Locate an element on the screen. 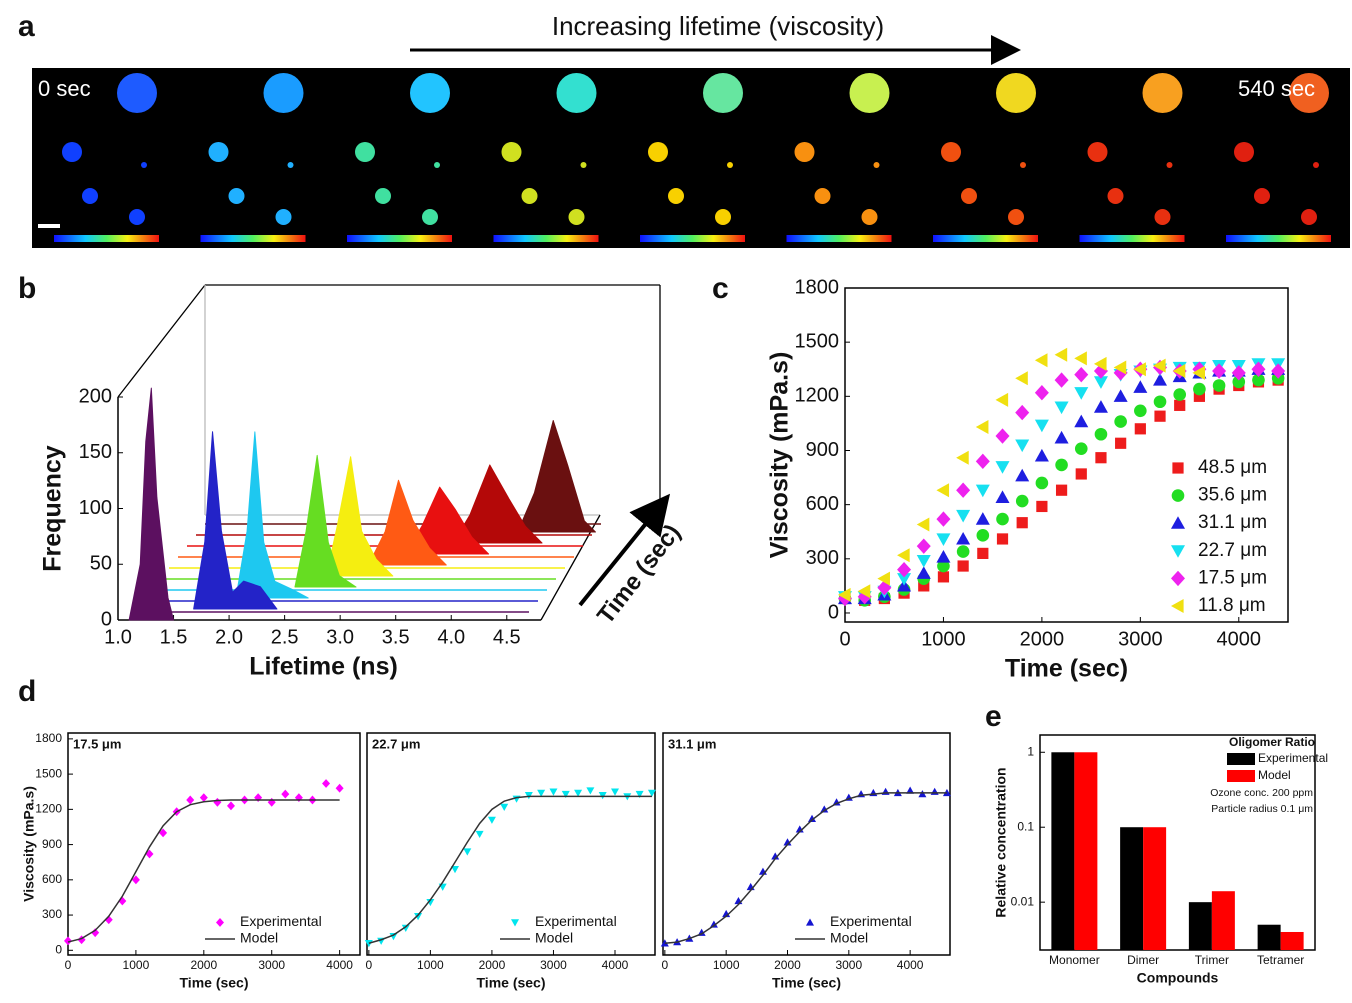 The width and height of the screenshot is (1352, 1003). legend-label: 48.5 μm is located at coordinates (1232, 467).